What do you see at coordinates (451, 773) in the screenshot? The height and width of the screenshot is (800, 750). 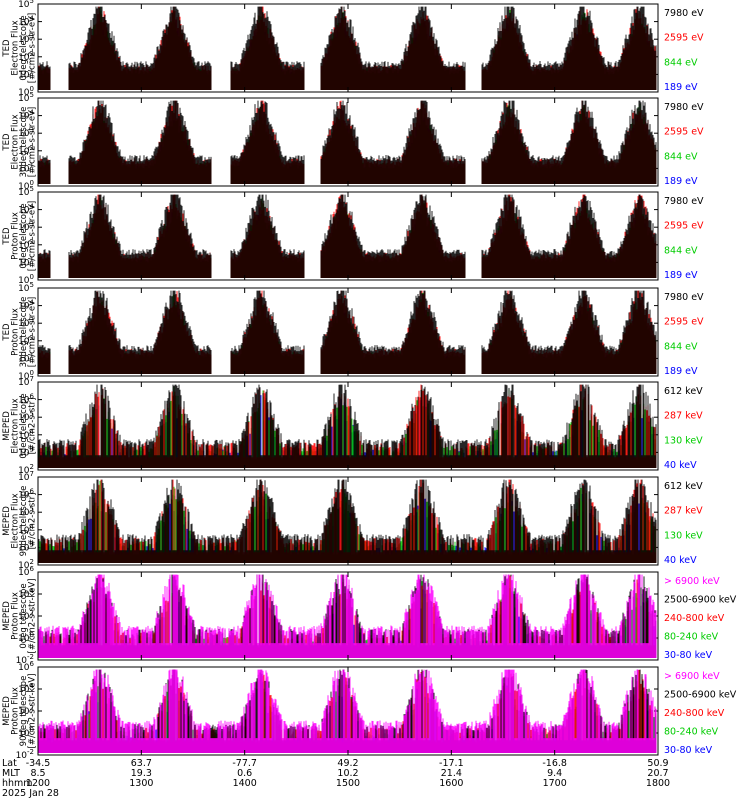 I see `x-mlt-label: 21.4` at bounding box center [451, 773].